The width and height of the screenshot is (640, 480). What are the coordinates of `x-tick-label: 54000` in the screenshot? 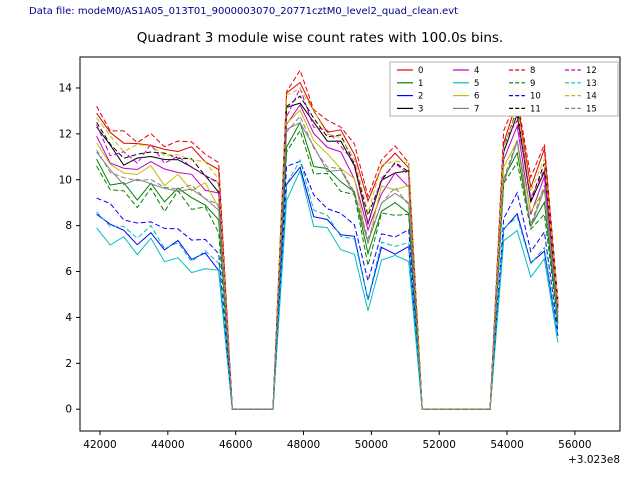 It's located at (506, 445).